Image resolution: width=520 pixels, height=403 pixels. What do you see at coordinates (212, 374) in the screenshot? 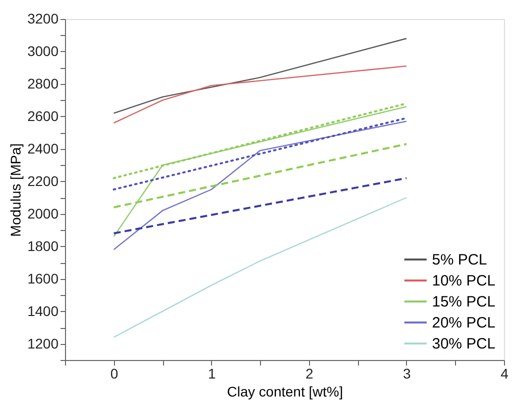
I see `x-tick-label: 1` at bounding box center [212, 374].